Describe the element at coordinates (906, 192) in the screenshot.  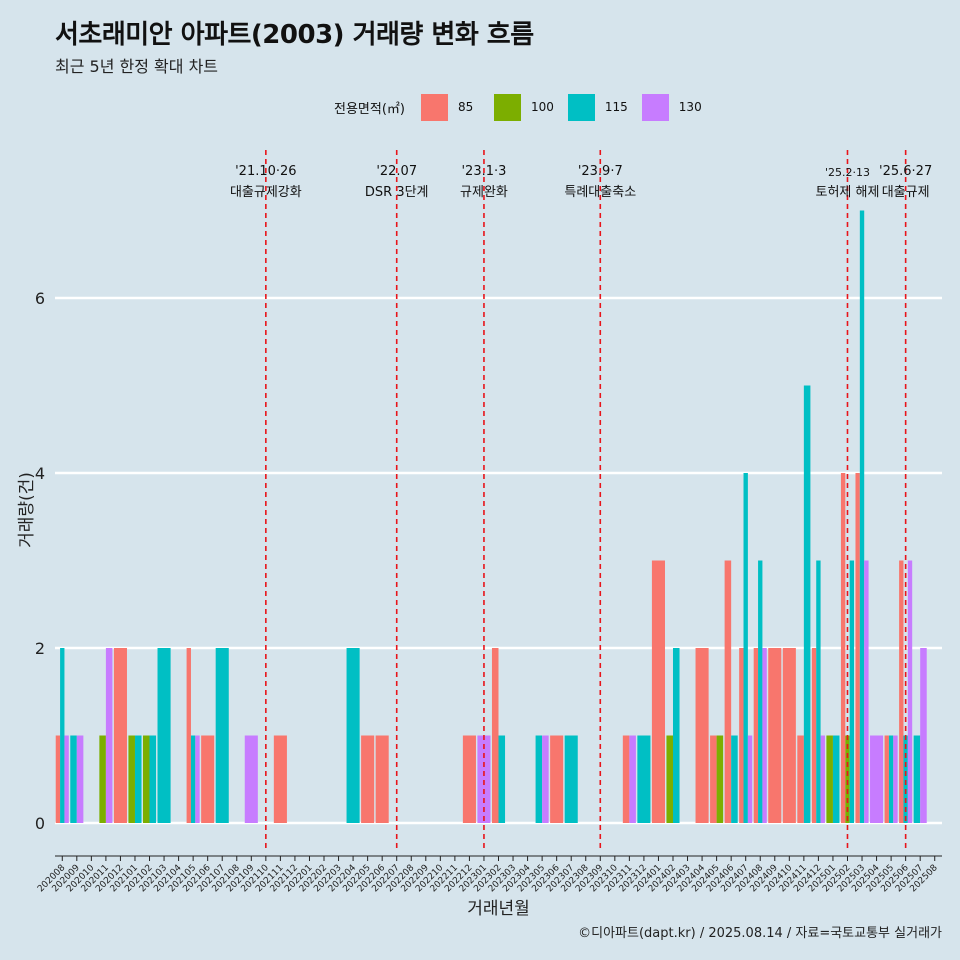
I see `event-name-label: 대출규제` at that location.